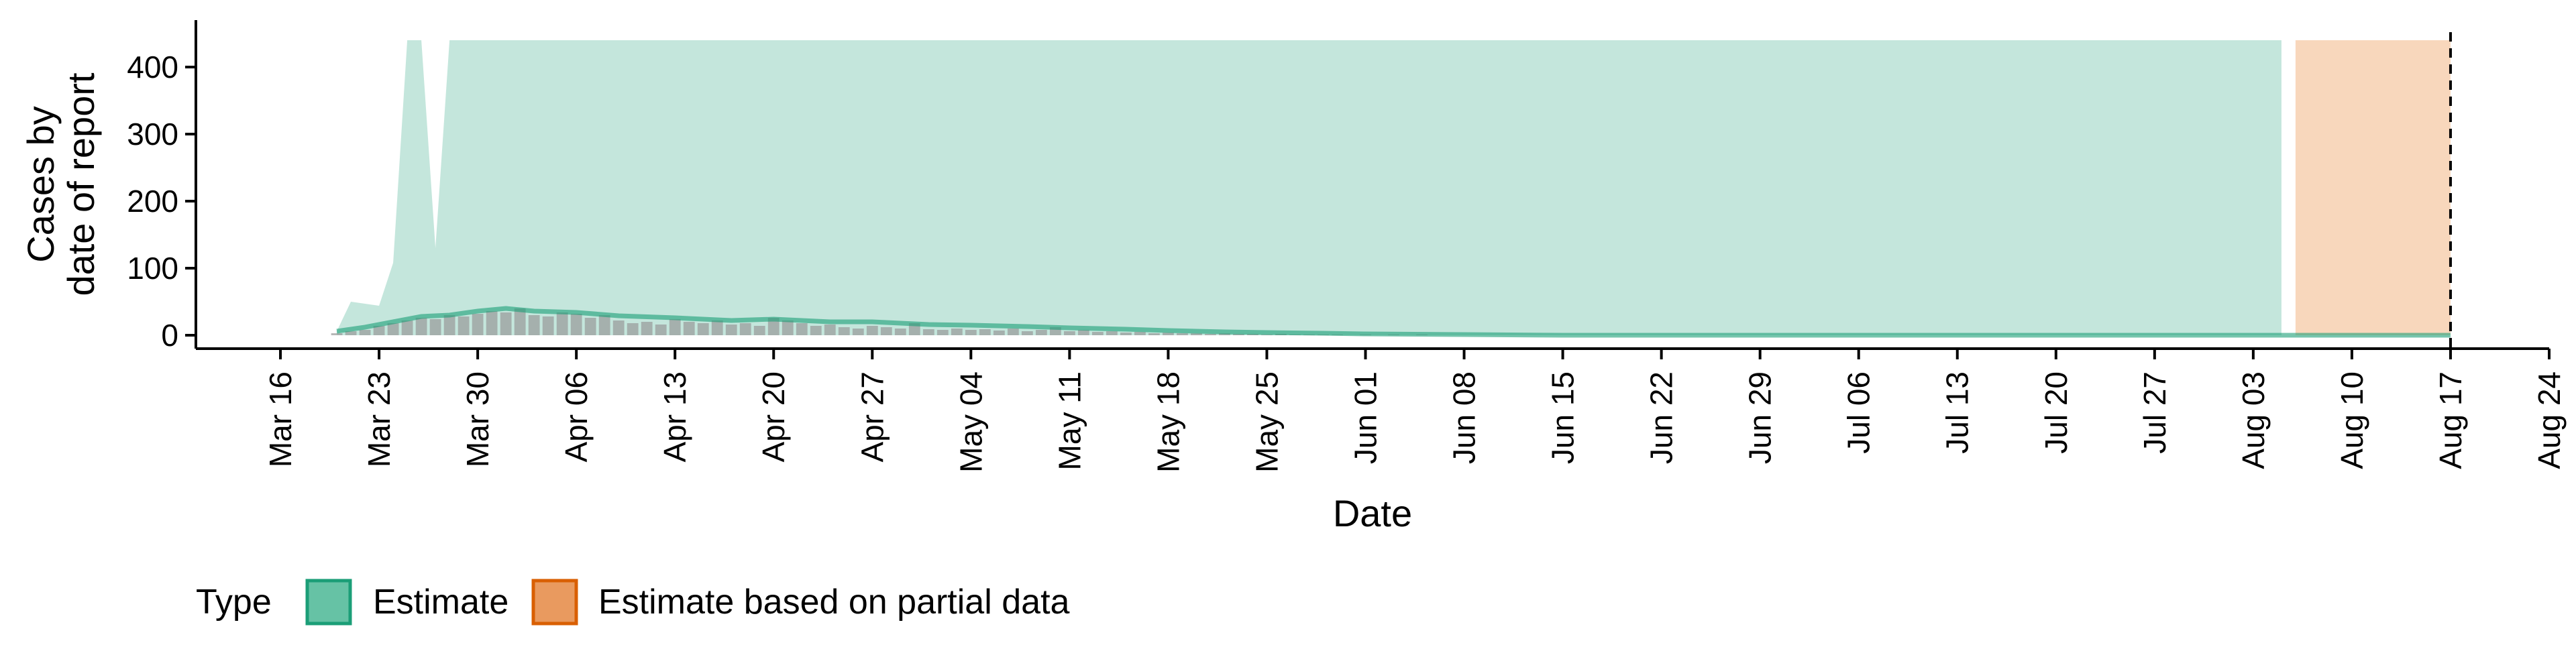  I want to click on x-tick-label: Jul 20, so click(2056, 412).